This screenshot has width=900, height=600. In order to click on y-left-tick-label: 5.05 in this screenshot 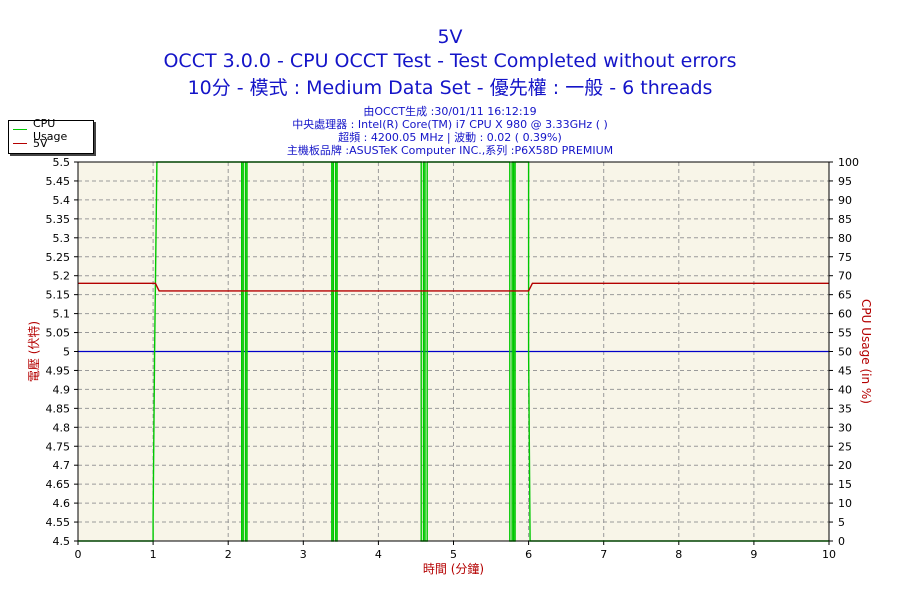, I will do `click(58, 333)`.